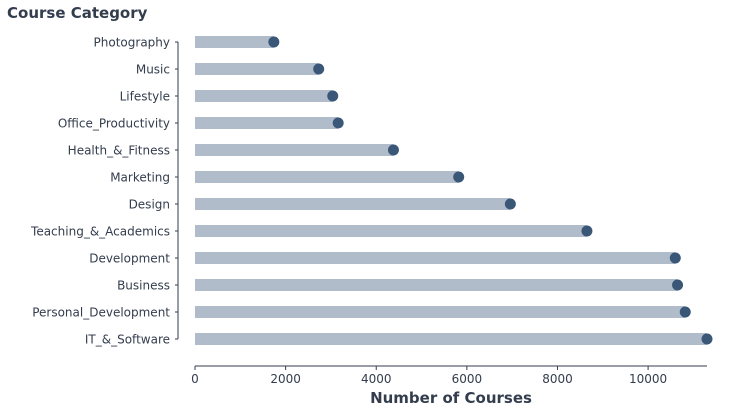 Image resolution: width=737 pixels, height=413 pixels. What do you see at coordinates (376, 379) in the screenshot?
I see `x-tick-label: 4000` at bounding box center [376, 379].